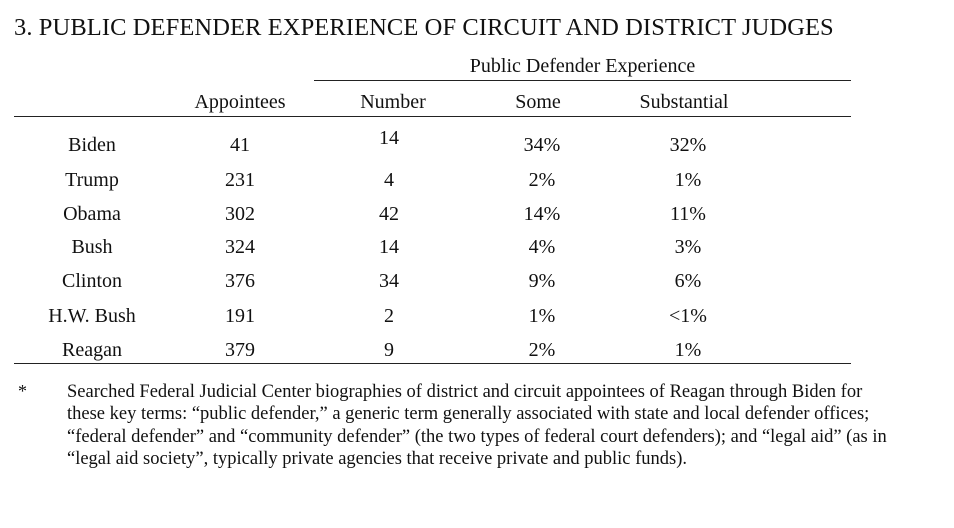 This screenshot has width=954, height=528. What do you see at coordinates (542, 214) in the screenshot?
I see `row-some: 14%` at bounding box center [542, 214].